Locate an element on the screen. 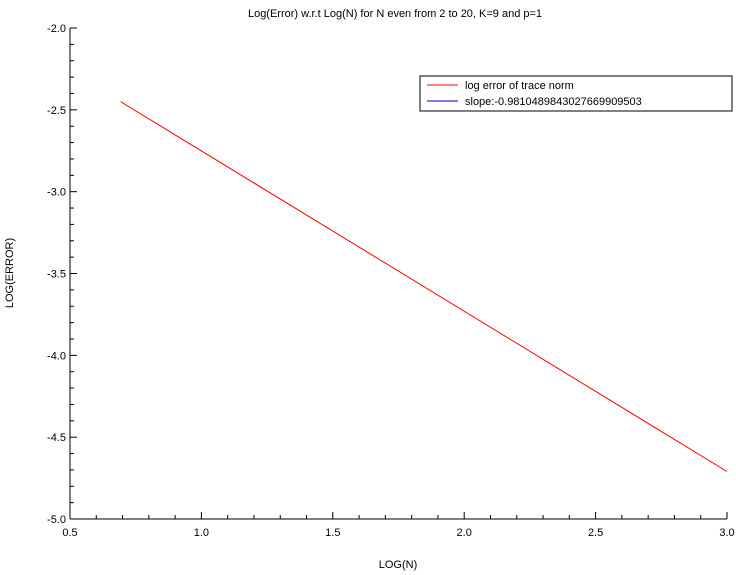 The height and width of the screenshot is (575, 736). x-tick-label: 1.0 is located at coordinates (201, 533).